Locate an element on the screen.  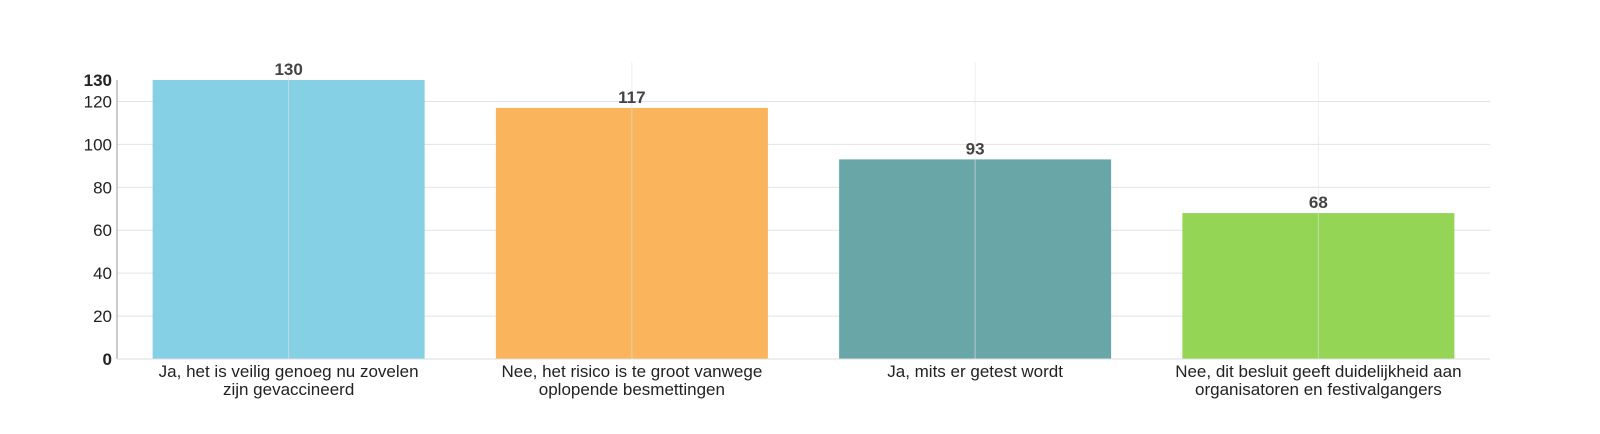
category-label-4: organisatoren en festivalgangers is located at coordinates (1318, 389).